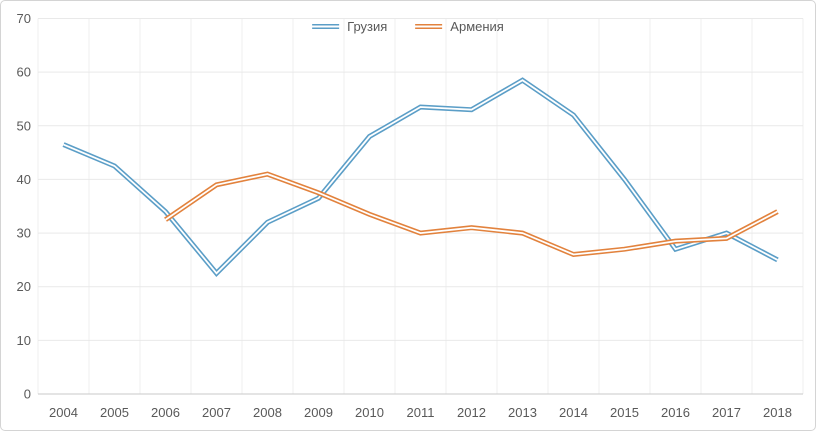 This screenshot has height=431, width=816. I want to click on x-axis-tick-label: 2008, so click(267, 412).